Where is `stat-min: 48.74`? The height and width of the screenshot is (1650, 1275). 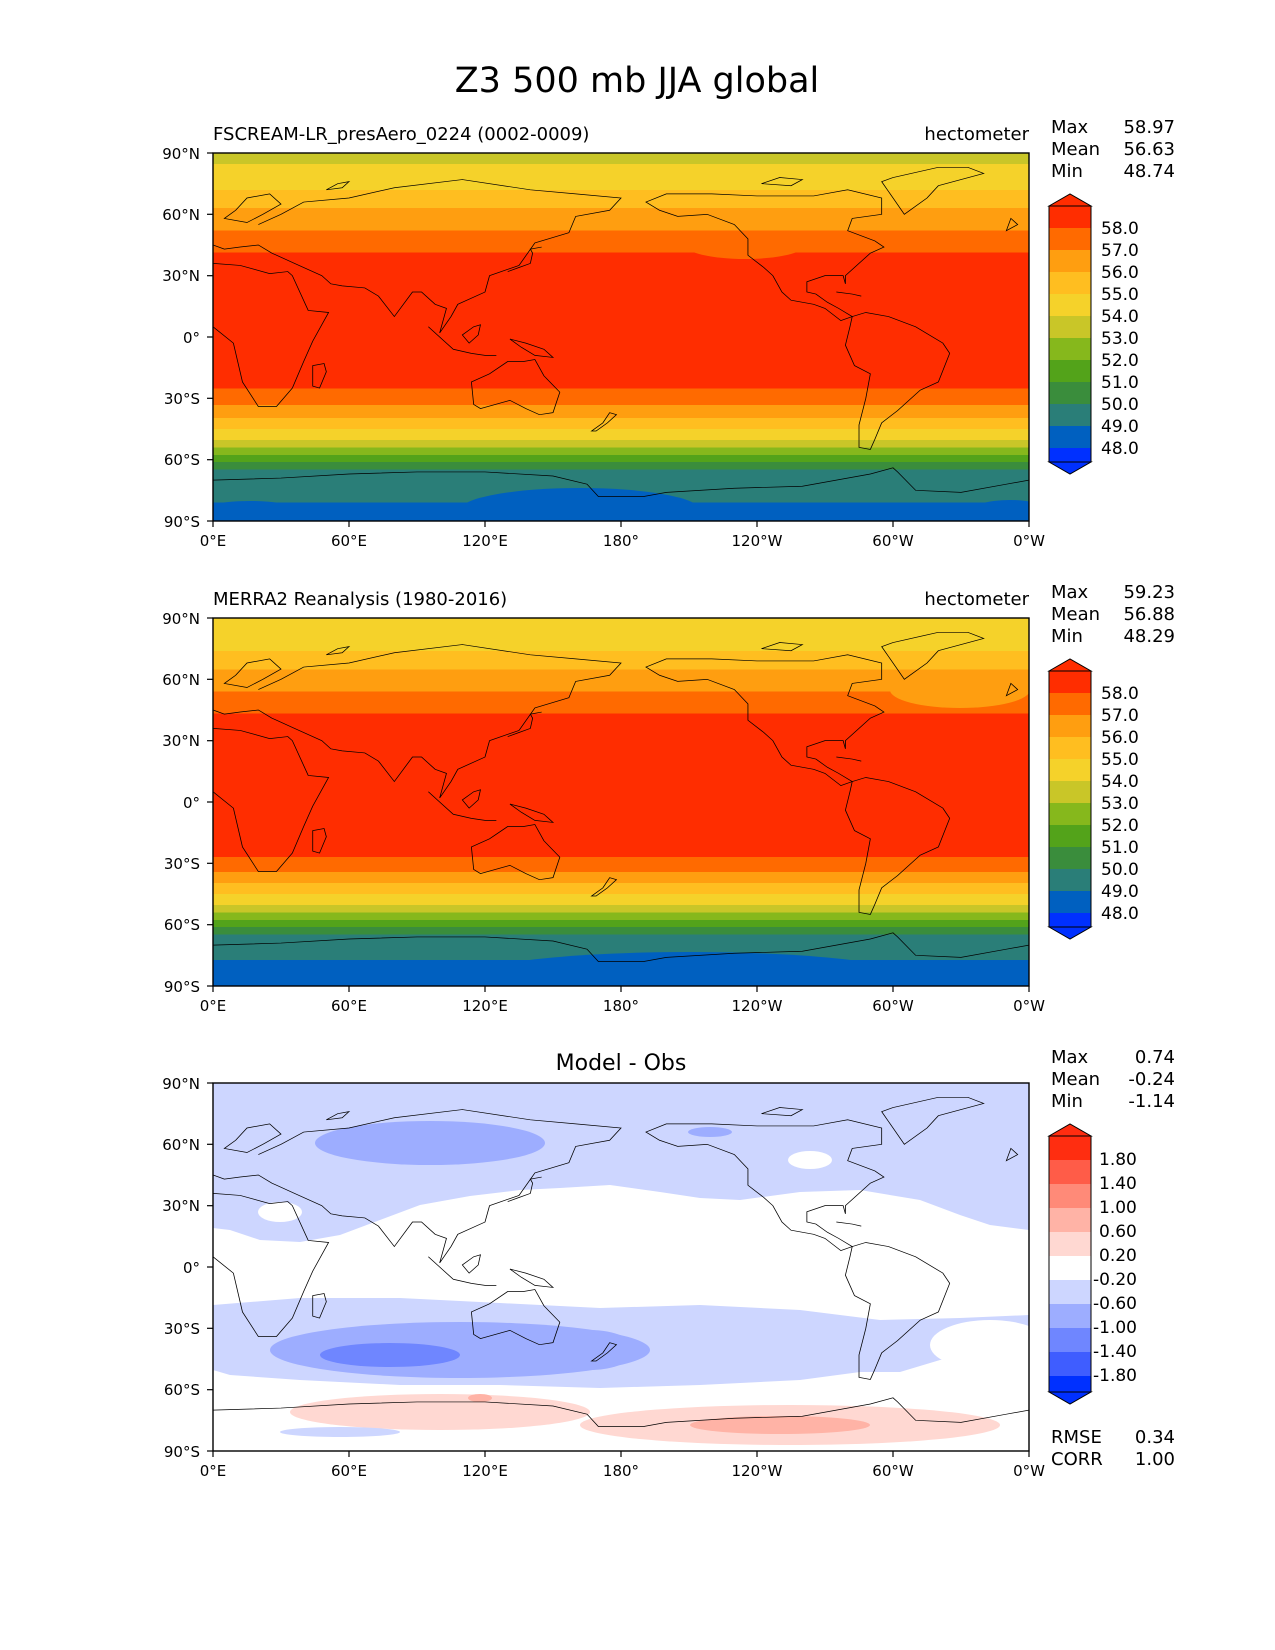 stat-min: 48.74 is located at coordinates (1149, 171).